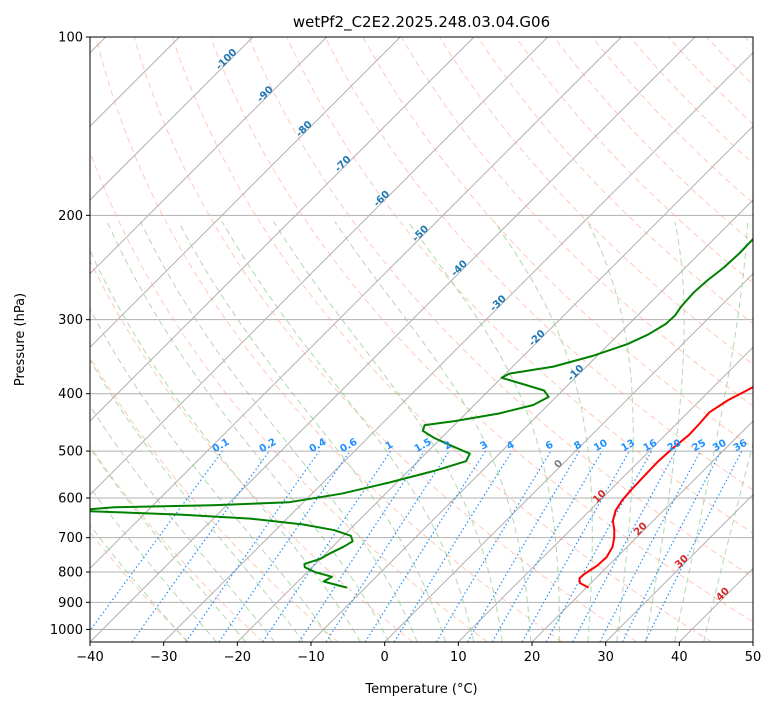 This screenshot has height=708, width=775. I want to click on temperature-profile, so click(665, 487).